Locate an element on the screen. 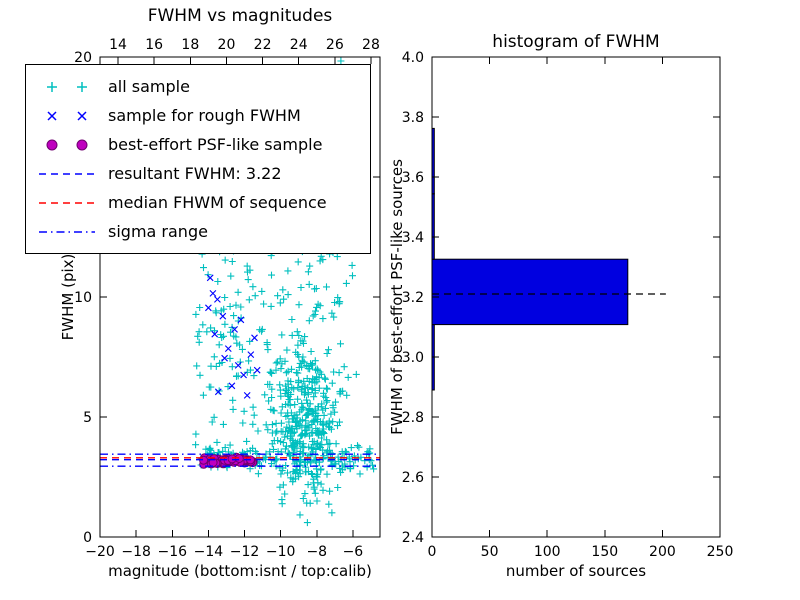 This screenshot has width=800, height=600. legend-label: resultant FWHM: 3.22 is located at coordinates (195, 173).